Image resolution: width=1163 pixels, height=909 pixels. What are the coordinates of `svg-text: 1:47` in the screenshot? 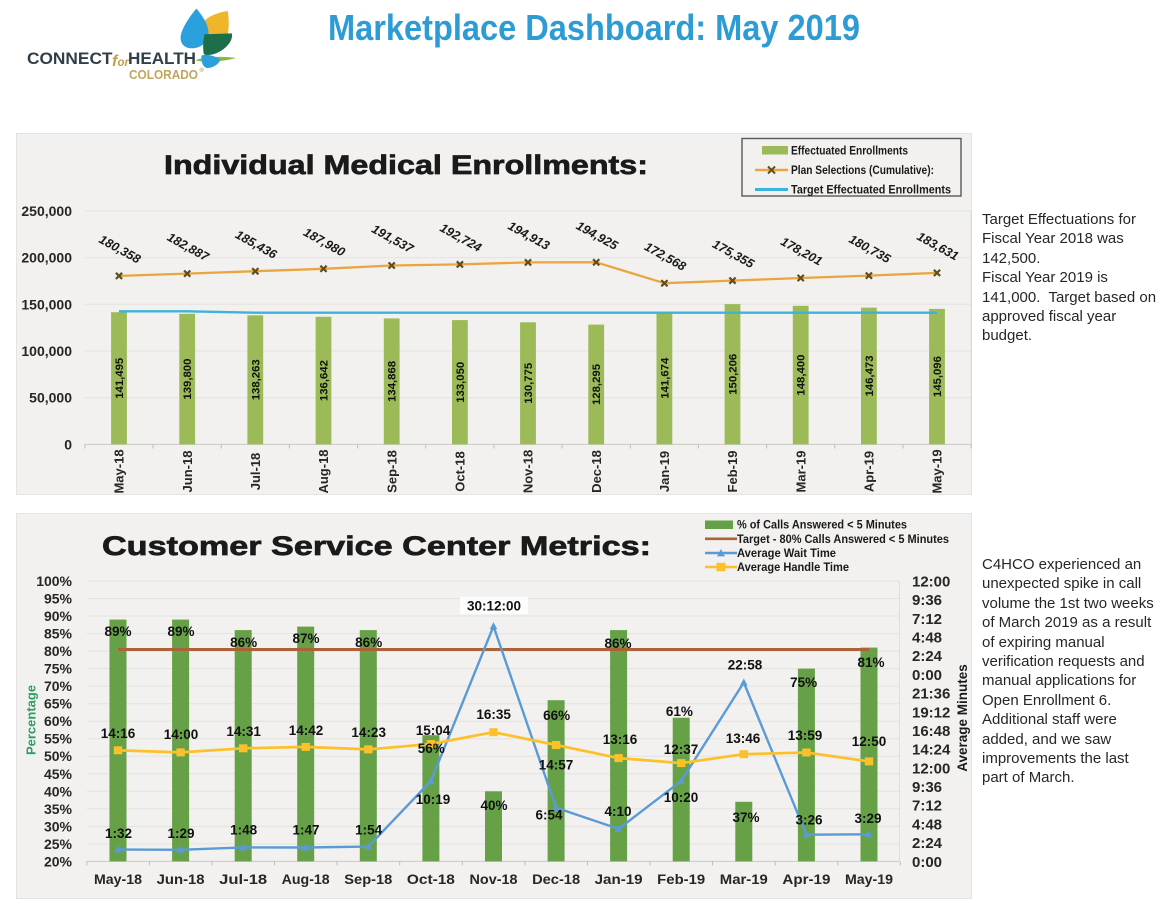 It's located at (305, 829).